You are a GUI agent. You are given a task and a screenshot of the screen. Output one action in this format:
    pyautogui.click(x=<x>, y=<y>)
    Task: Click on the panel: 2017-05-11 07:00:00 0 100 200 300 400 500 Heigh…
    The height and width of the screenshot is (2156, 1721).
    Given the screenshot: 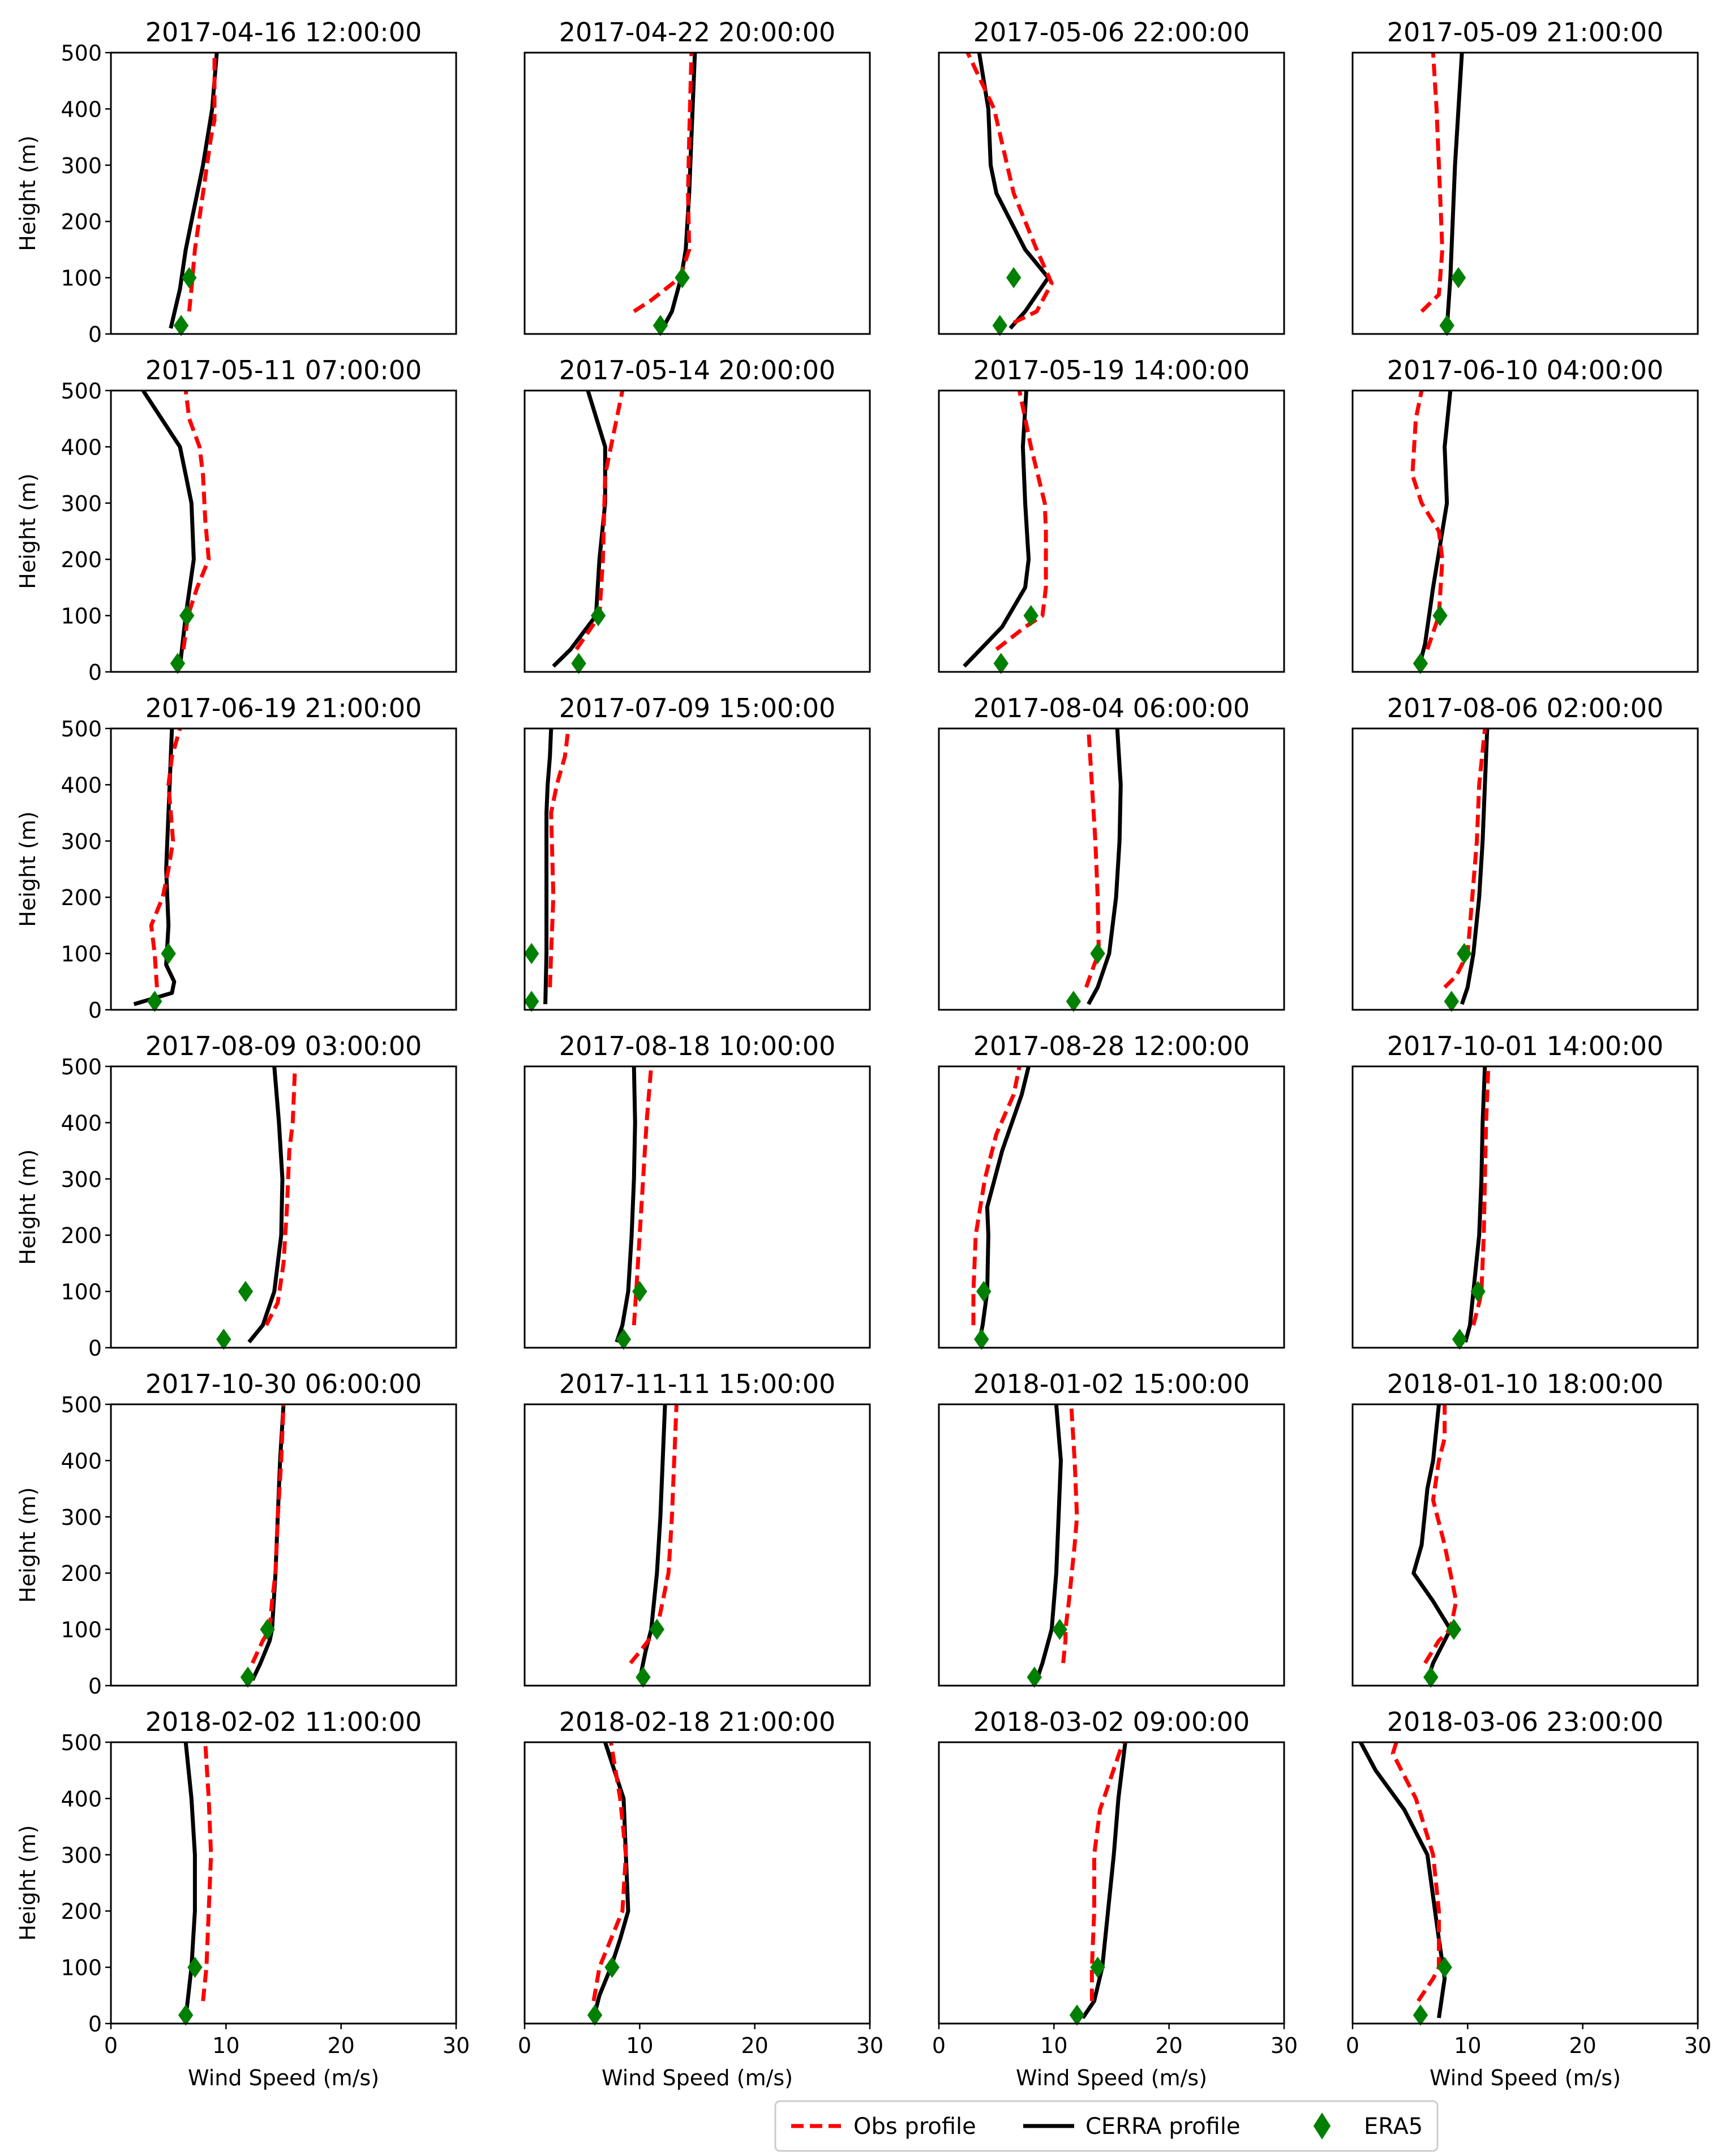 What is the action you would take?
    pyautogui.click(x=236, y=520)
    